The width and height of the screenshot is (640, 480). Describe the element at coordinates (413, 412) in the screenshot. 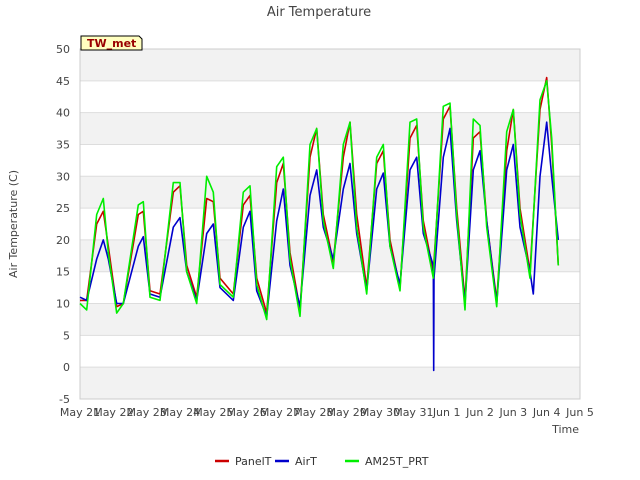

I see `x-tick-label: May 31` at that location.